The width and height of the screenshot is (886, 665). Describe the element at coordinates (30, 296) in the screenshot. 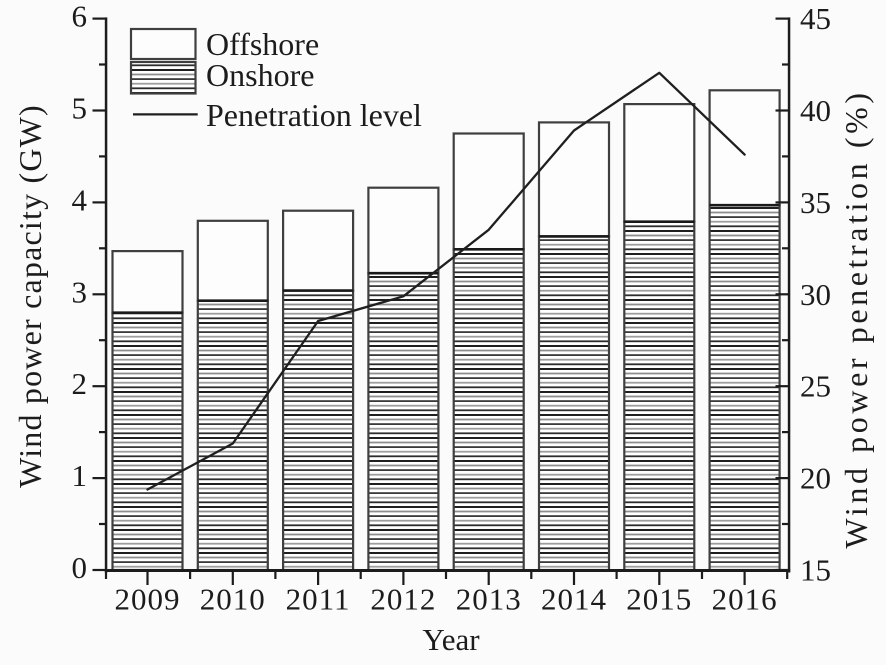

I see `svg-text: Wind power capacity (GW)` at that location.